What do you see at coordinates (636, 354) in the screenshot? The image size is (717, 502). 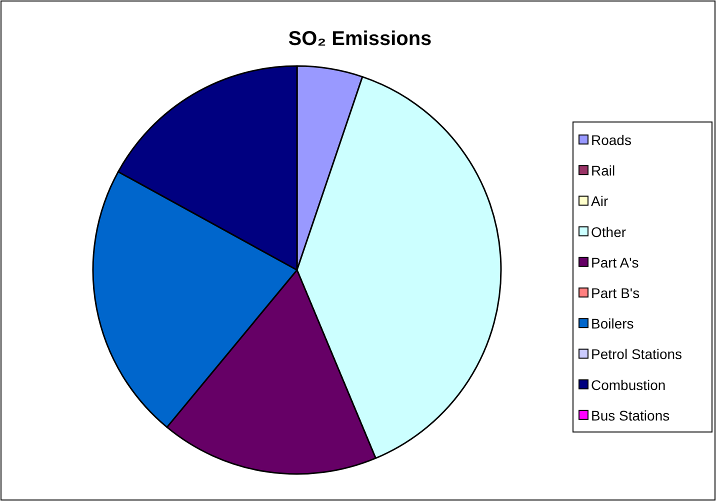 I see `legend-label: Petrol Stations` at bounding box center [636, 354].